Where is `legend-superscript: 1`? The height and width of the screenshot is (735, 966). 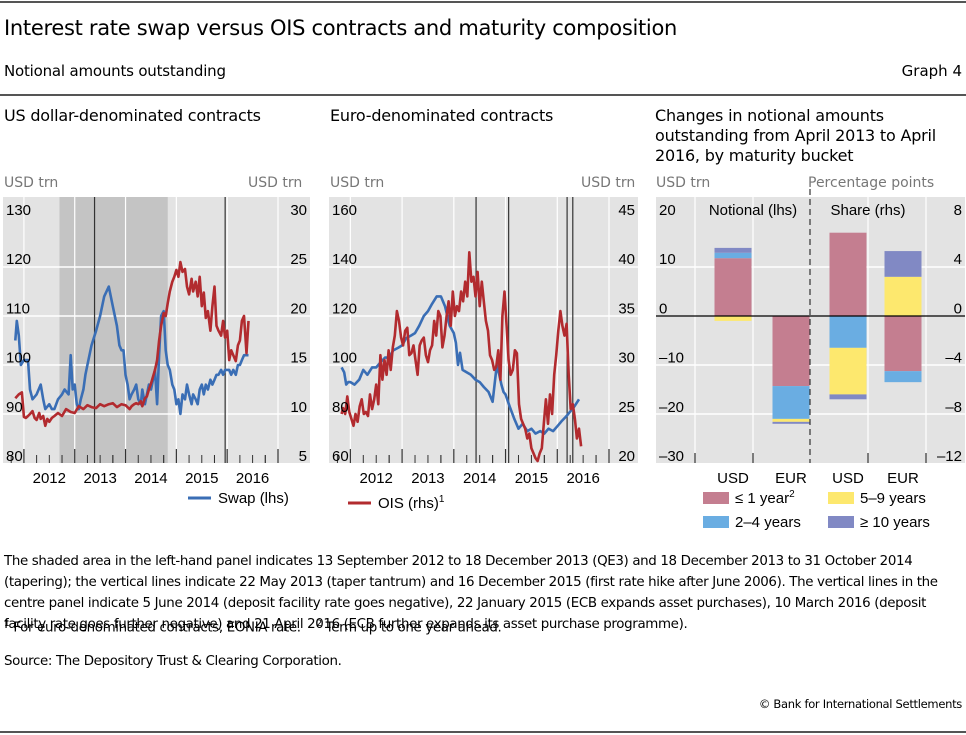 legend-superscript: 1 is located at coordinates (442, 499).